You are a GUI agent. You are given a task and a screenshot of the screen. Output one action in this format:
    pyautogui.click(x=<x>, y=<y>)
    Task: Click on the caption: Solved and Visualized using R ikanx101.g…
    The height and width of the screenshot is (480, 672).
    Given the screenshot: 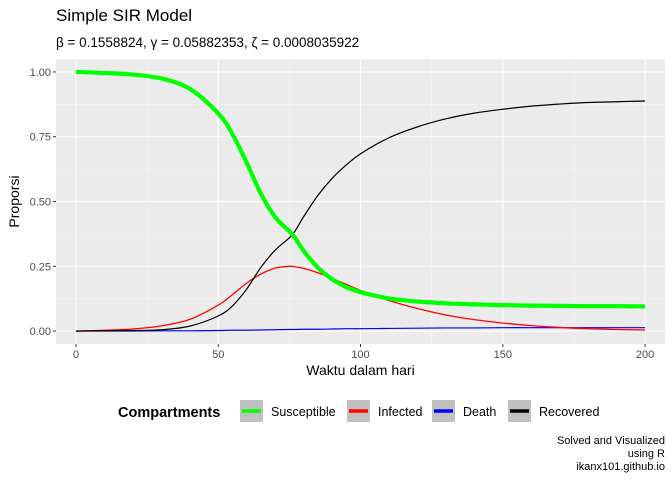 What is the action you would take?
    pyautogui.click(x=611, y=454)
    